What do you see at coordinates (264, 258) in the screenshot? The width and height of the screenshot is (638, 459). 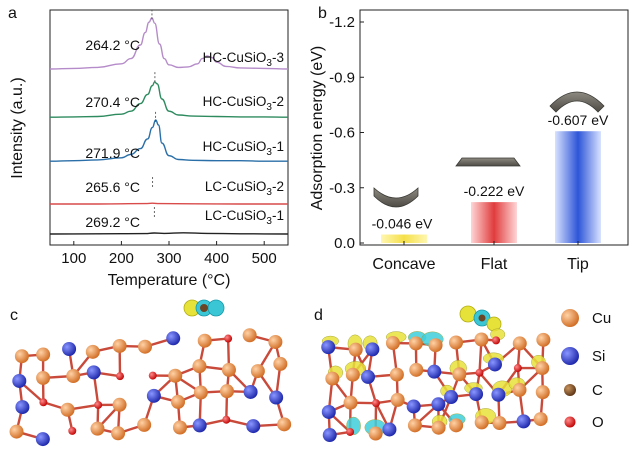 I see `x-tick-label: 500` at bounding box center [264, 258].